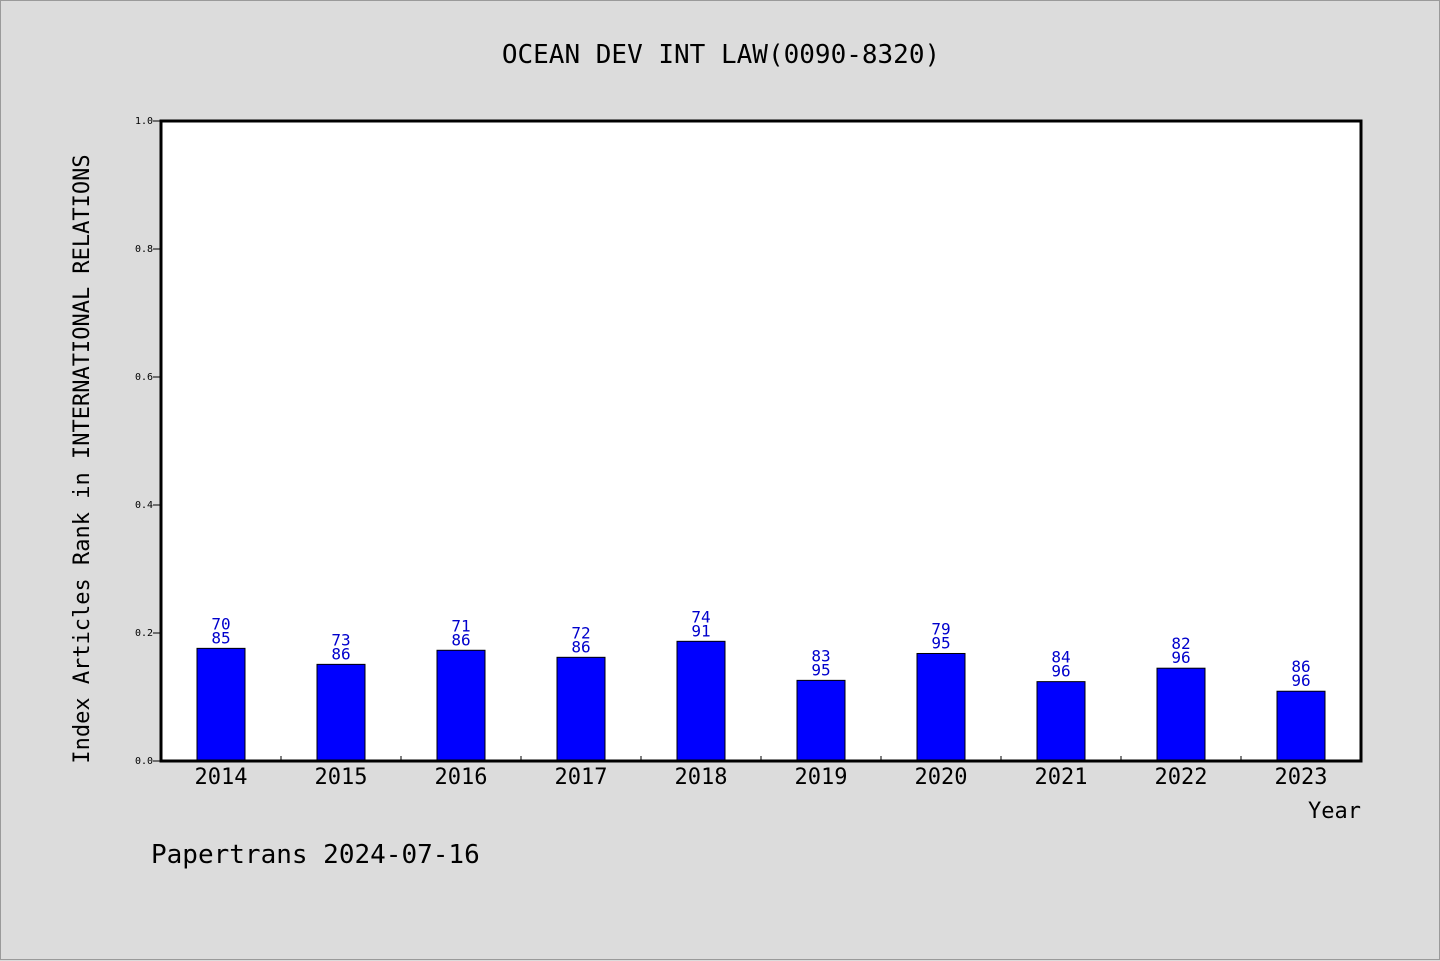  What do you see at coordinates (220, 637) in the screenshot?
I see `data-label-bottom-2014: 85` at bounding box center [220, 637].